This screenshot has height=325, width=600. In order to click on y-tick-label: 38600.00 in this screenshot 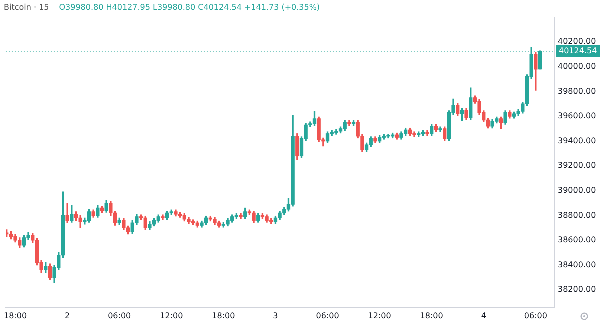, I will do `click(577, 240)`.